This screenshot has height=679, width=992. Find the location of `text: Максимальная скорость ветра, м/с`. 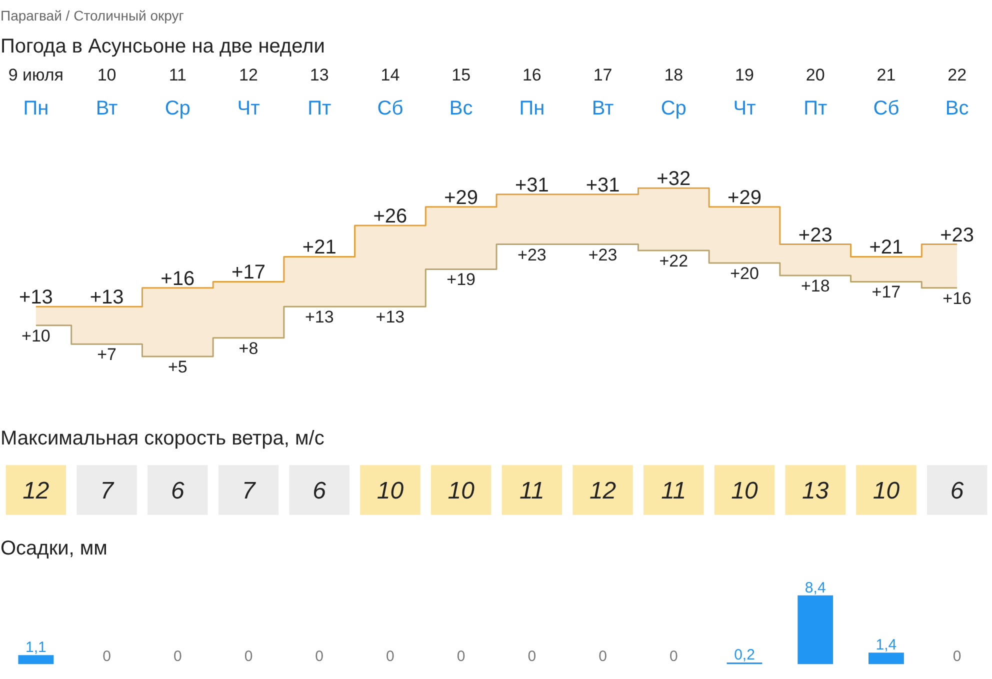

text: Максимальная скорость ветра, м/с is located at coordinates (162, 439).